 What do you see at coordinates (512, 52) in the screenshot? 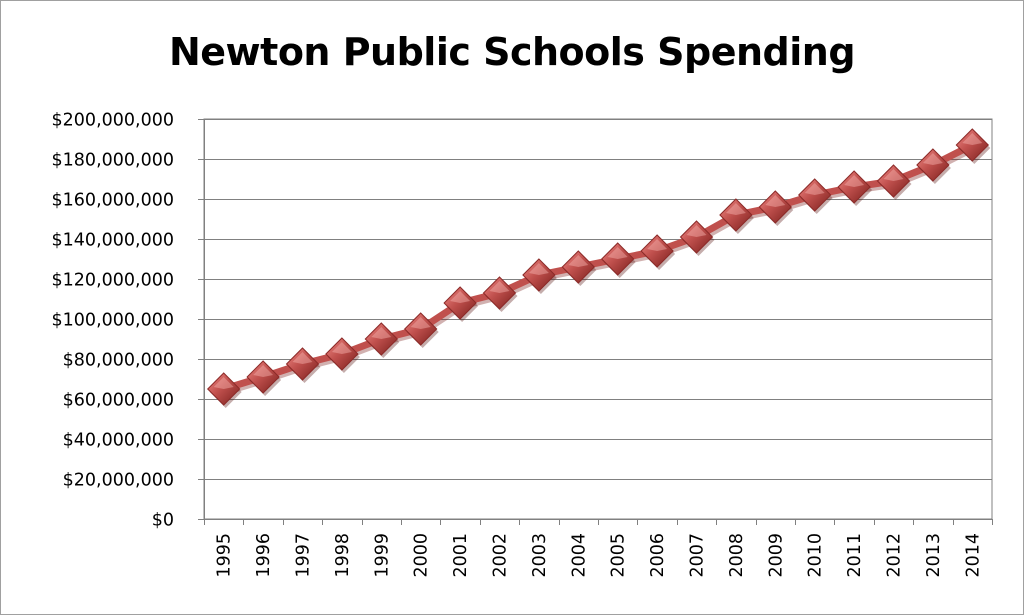
I see `chart-title: Newton Public Schools Spending` at bounding box center [512, 52].